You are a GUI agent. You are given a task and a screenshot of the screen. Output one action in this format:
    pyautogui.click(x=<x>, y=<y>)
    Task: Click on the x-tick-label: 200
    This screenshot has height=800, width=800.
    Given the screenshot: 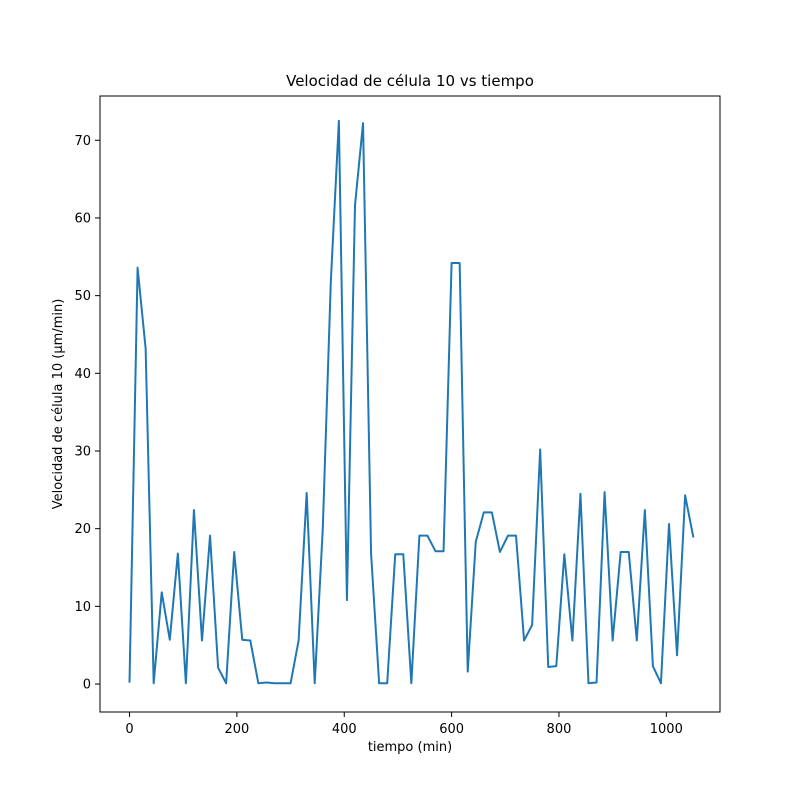 What is the action you would take?
    pyautogui.click(x=236, y=729)
    